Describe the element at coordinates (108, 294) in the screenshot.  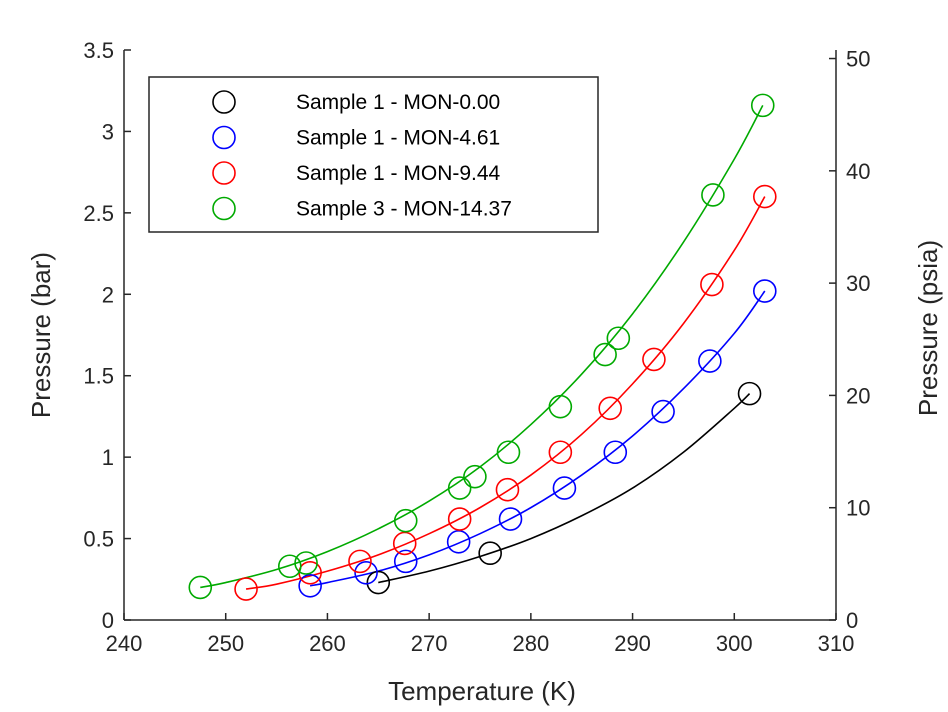
I see `y-tick-label: 2` at that location.